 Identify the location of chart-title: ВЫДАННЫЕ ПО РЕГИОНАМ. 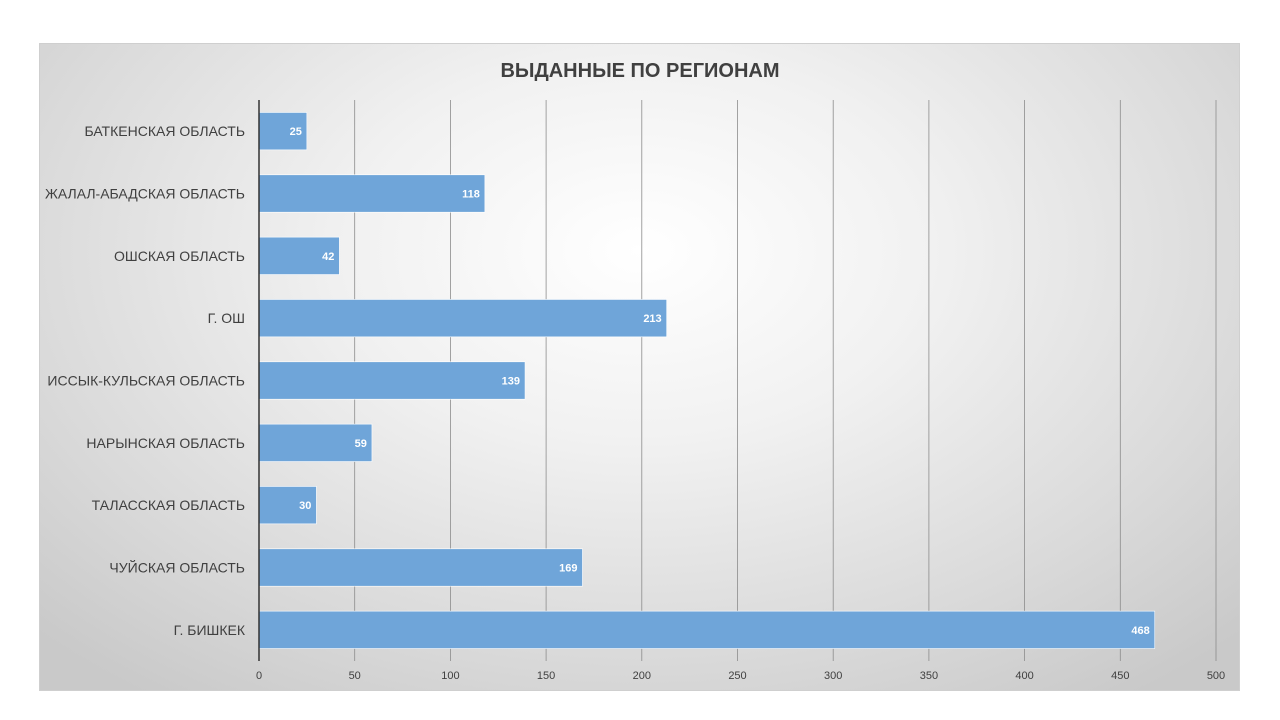
(639, 71).